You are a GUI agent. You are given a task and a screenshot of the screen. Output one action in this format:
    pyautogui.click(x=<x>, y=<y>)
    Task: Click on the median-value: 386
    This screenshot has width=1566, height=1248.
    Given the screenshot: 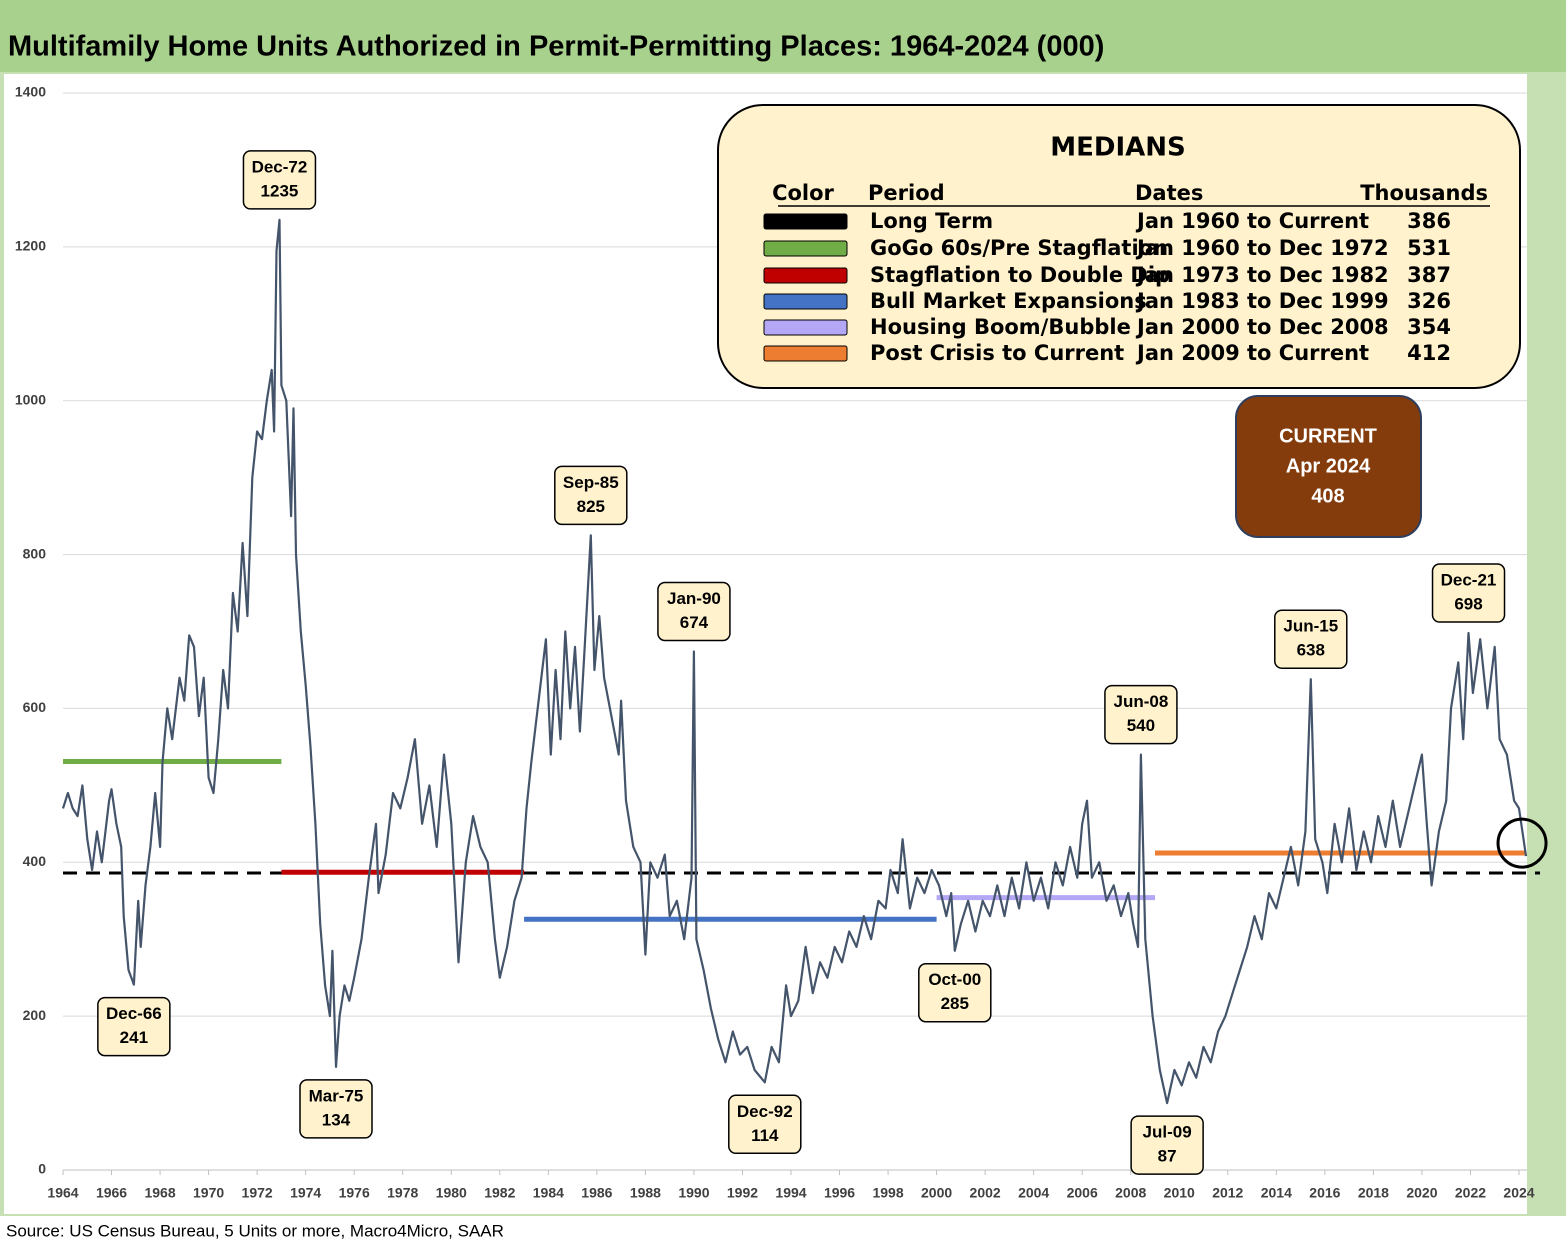 What is the action you would take?
    pyautogui.click(x=1429, y=221)
    